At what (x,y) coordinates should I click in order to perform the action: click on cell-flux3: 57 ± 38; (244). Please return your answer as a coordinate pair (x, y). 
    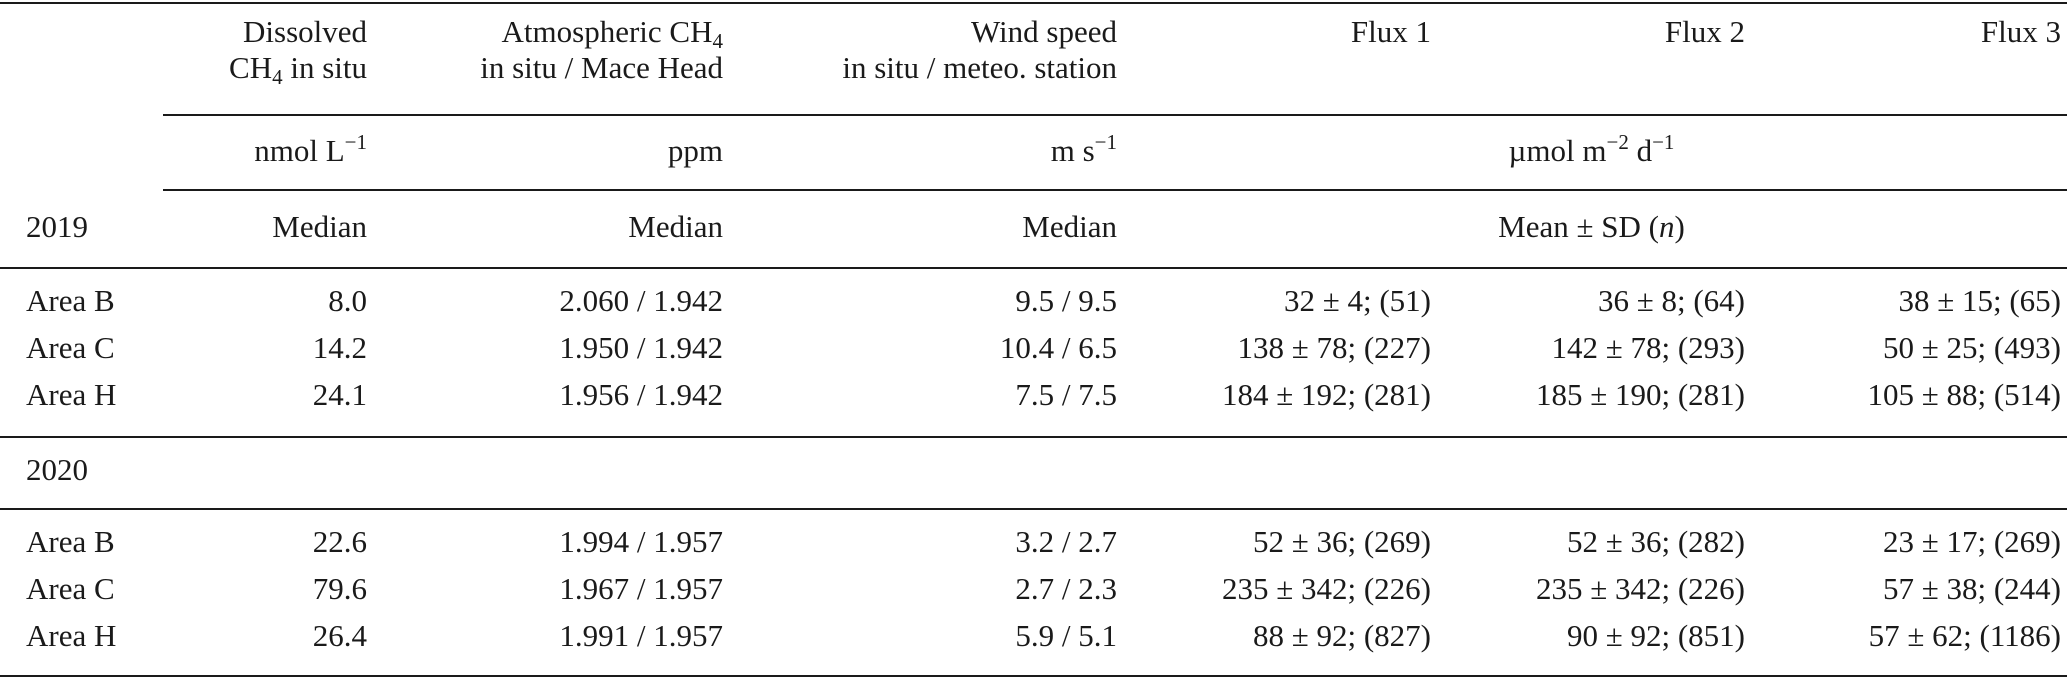
    Looking at the image, I should click on (1971, 588).